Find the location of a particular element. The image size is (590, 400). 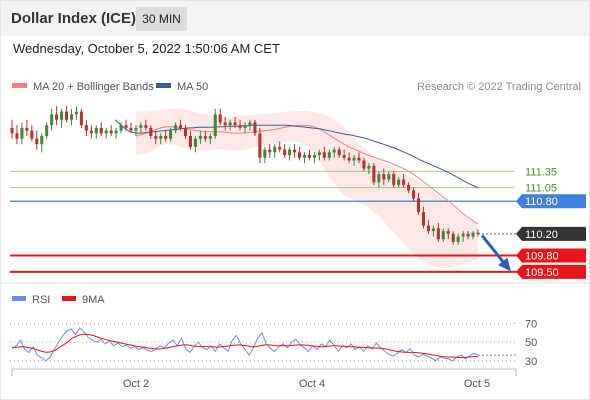

price-tag-box is located at coordinates (551, 201).